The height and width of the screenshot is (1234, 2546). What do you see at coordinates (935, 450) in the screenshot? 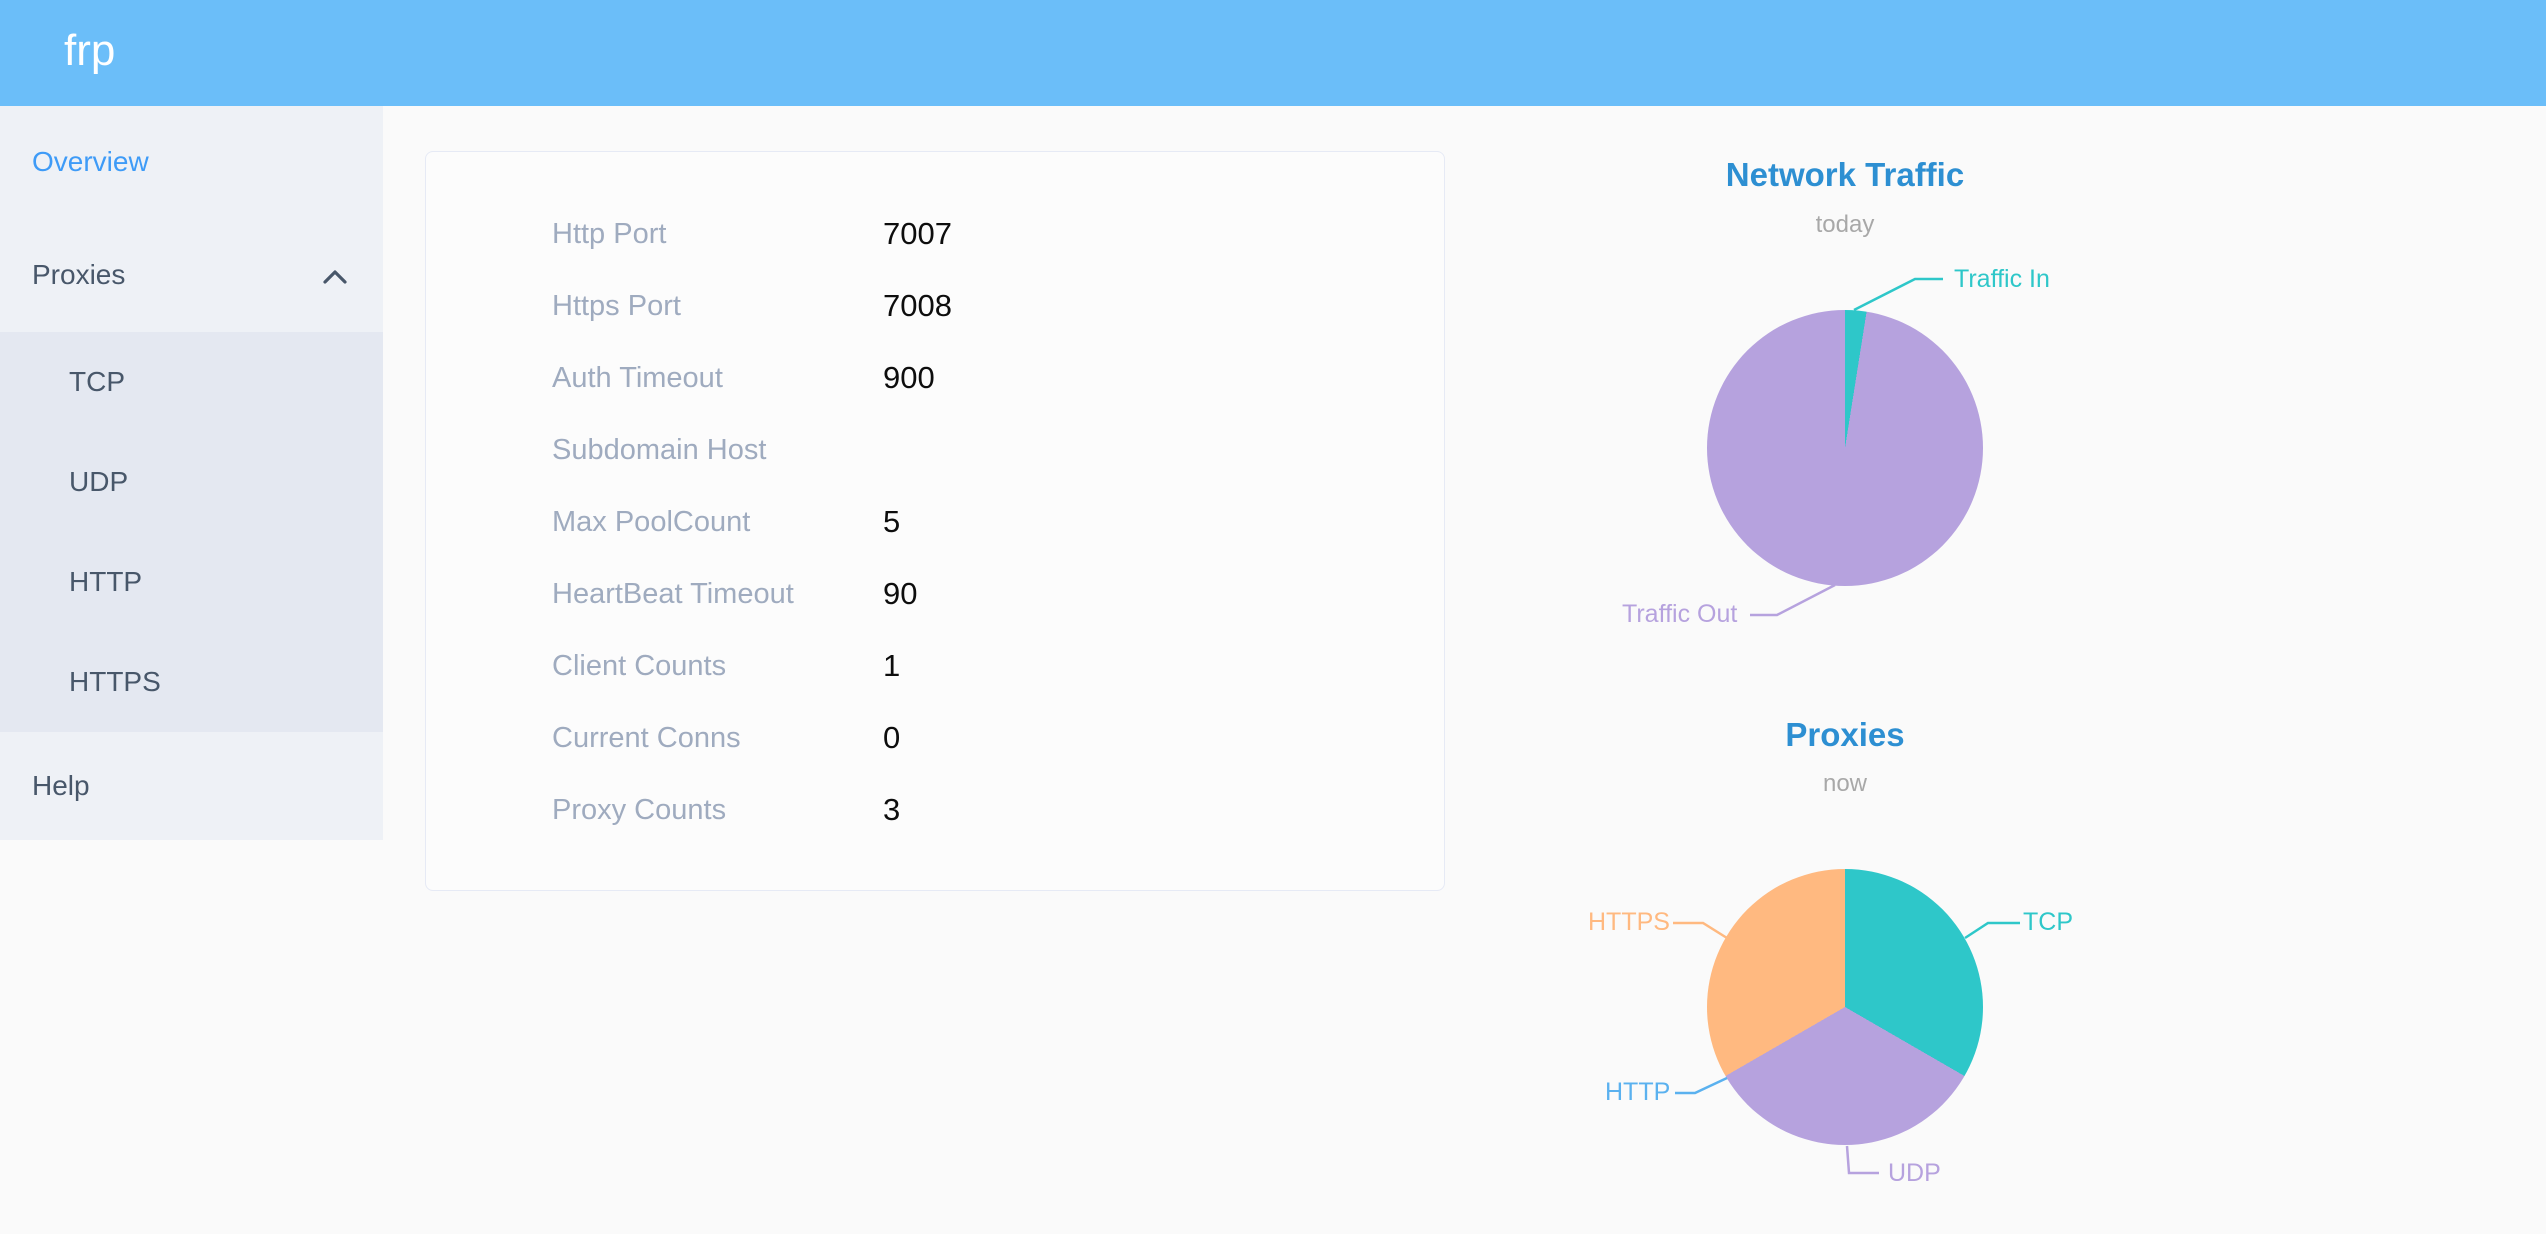
I see `table-row: Subdomain Host` at bounding box center [935, 450].